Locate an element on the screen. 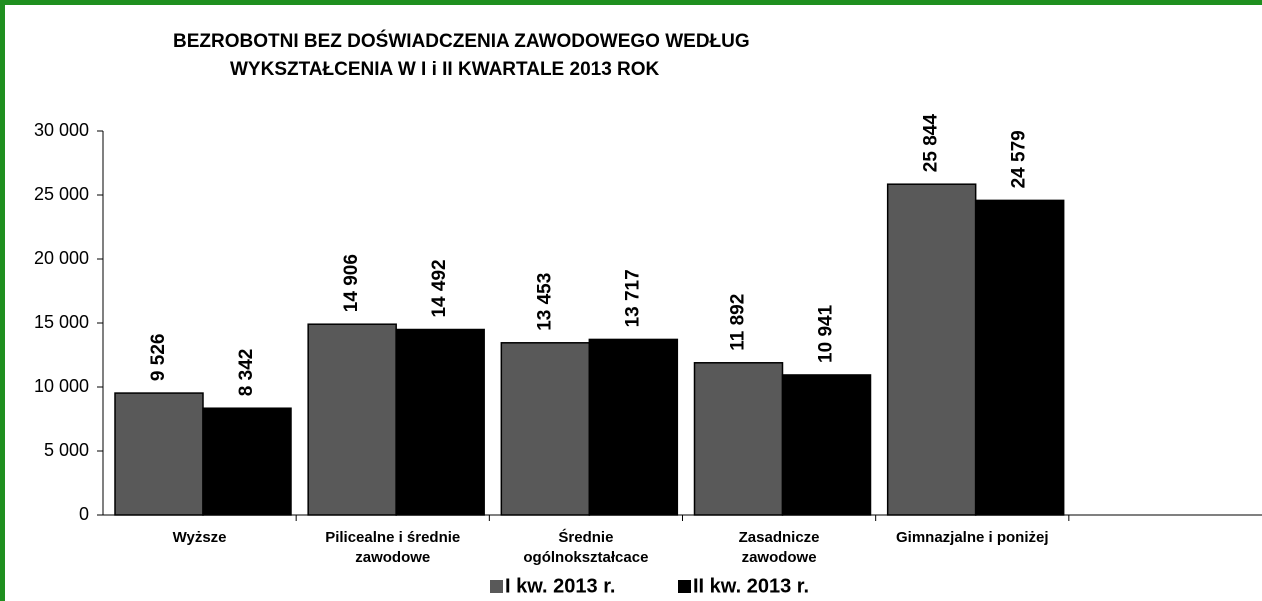  value-label: 25 844 is located at coordinates (931, 143).